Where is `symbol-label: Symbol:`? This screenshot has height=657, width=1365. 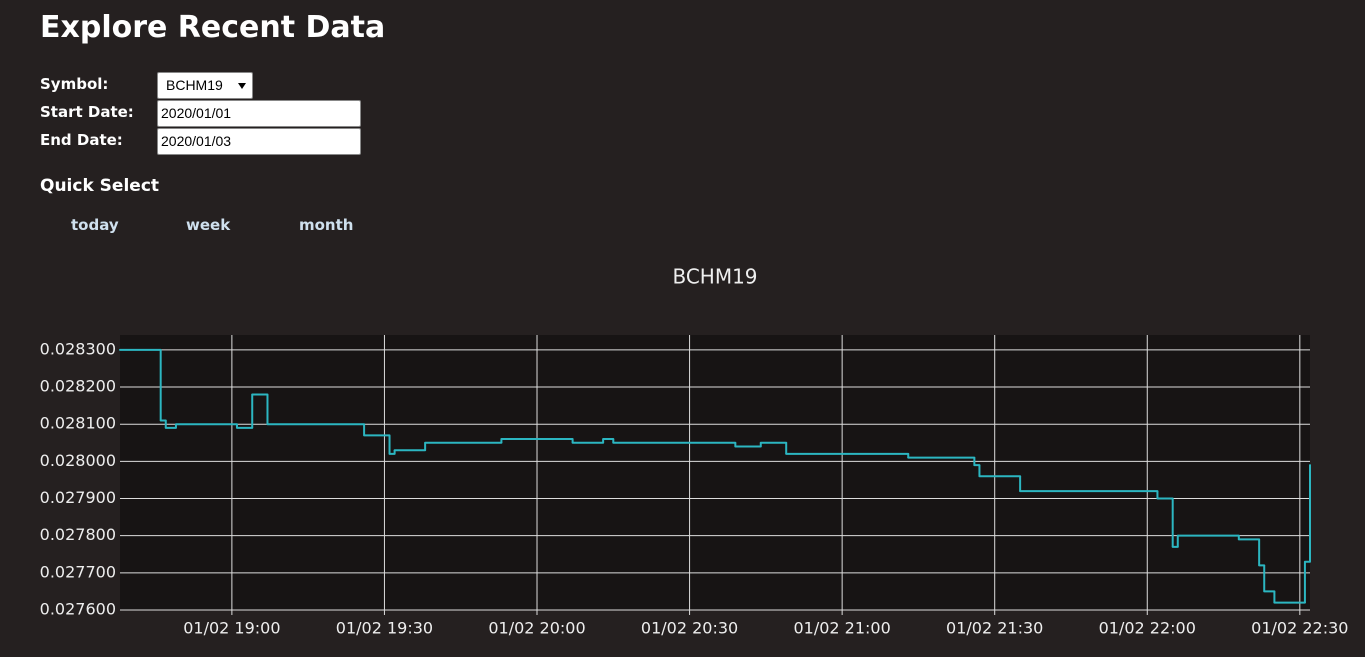
symbol-label: Symbol: is located at coordinates (74, 84).